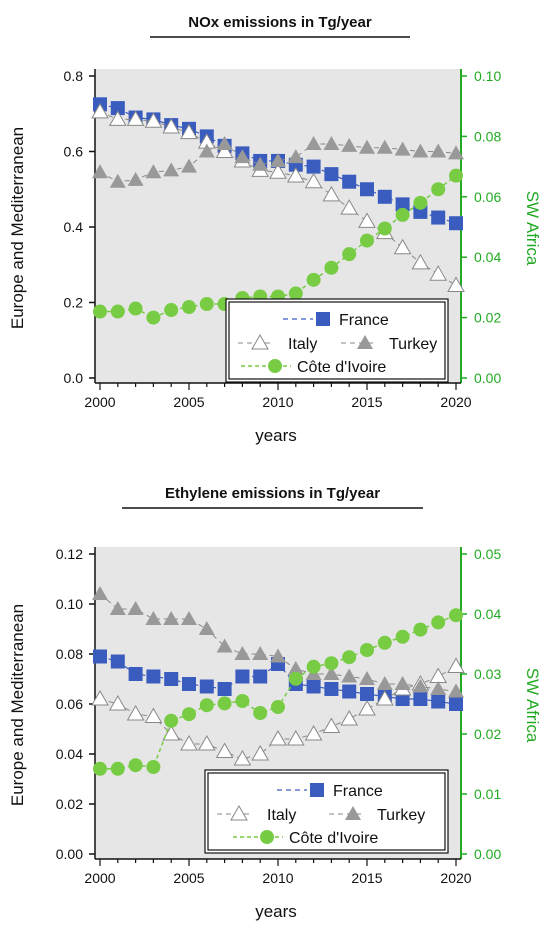  I want to click on legend-marker-cote, so click(267, 837).